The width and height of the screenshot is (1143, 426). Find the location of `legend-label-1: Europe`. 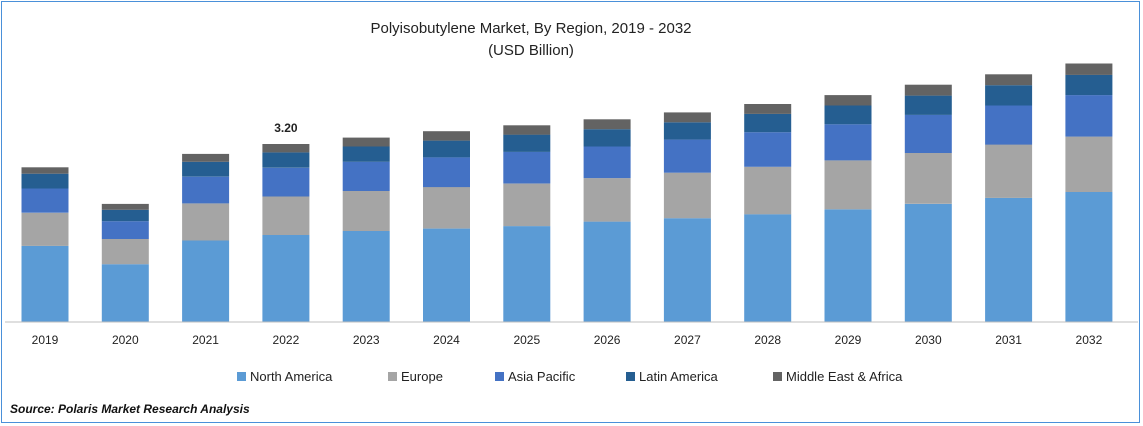

legend-label-1: Europe is located at coordinates (422, 376).